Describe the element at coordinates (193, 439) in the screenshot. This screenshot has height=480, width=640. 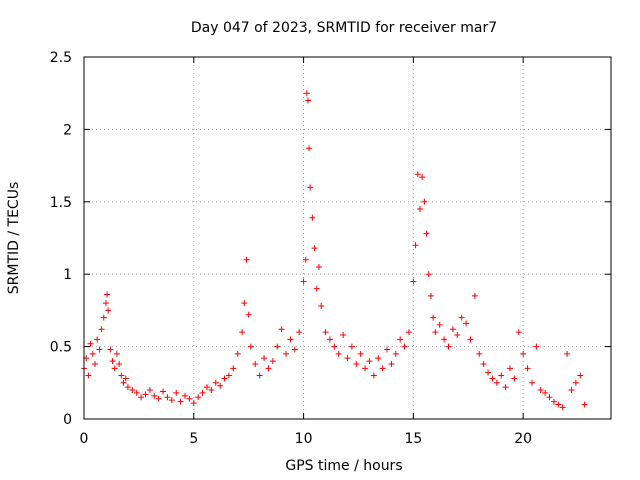
I see `x-tick-label: 5` at that location.